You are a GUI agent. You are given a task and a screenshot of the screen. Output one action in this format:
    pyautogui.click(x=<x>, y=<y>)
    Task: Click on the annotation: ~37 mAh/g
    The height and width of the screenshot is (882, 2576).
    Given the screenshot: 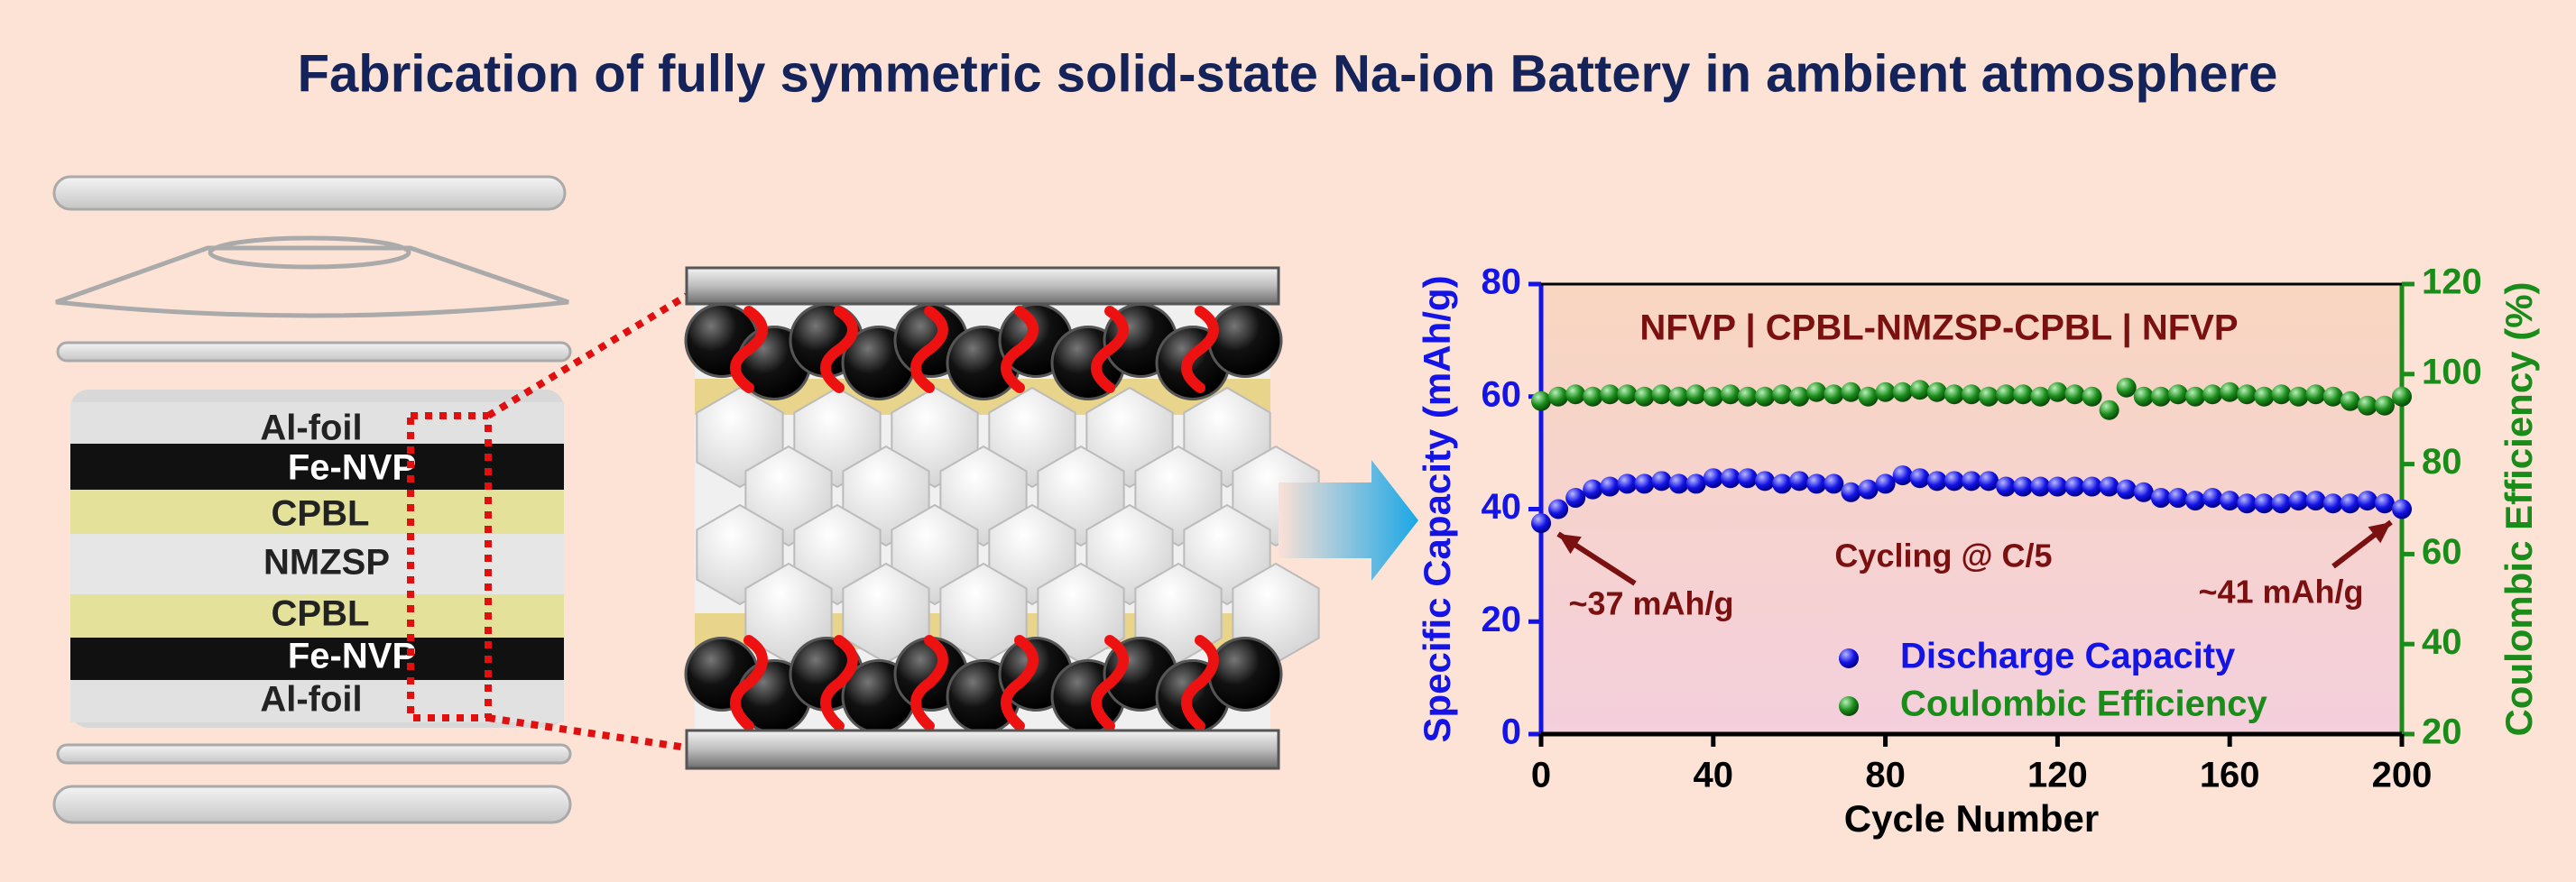 What is the action you would take?
    pyautogui.click(x=1650, y=603)
    